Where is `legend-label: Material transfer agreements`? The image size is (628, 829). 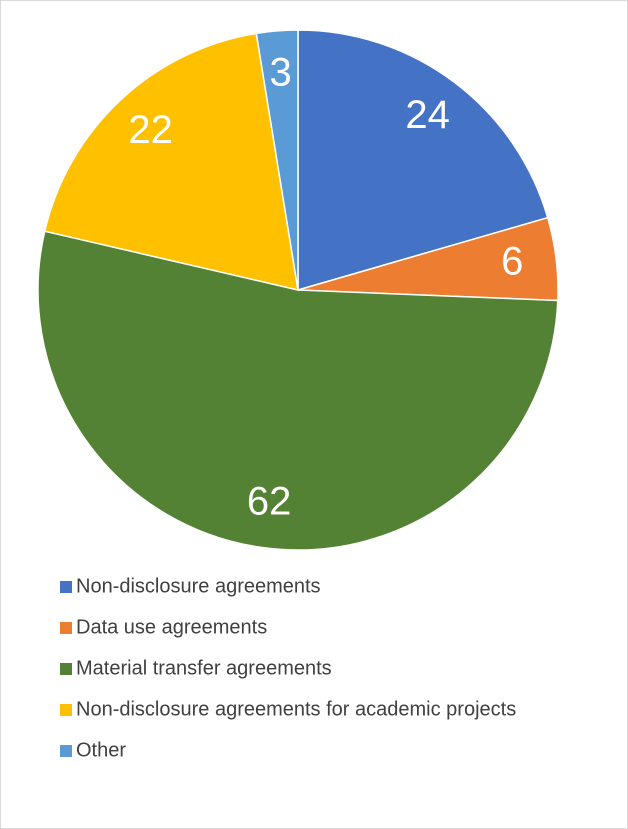
legend-label: Material transfer agreements is located at coordinates (204, 668).